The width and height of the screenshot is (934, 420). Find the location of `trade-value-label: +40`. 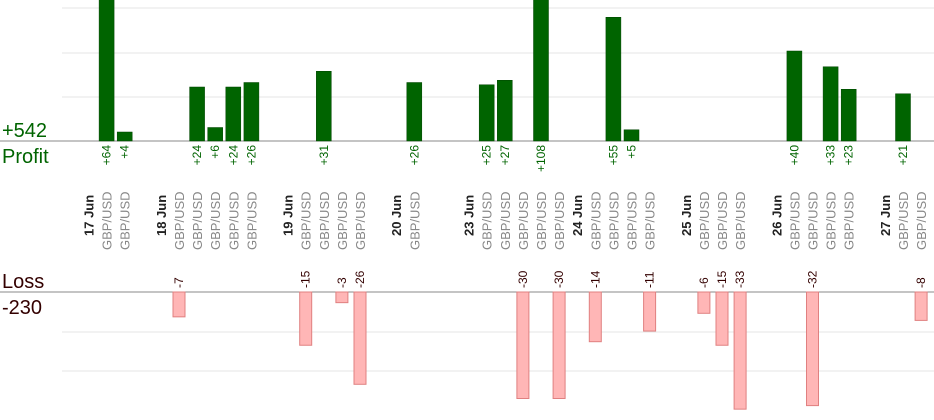

trade-value-label: +40 is located at coordinates (794, 155).